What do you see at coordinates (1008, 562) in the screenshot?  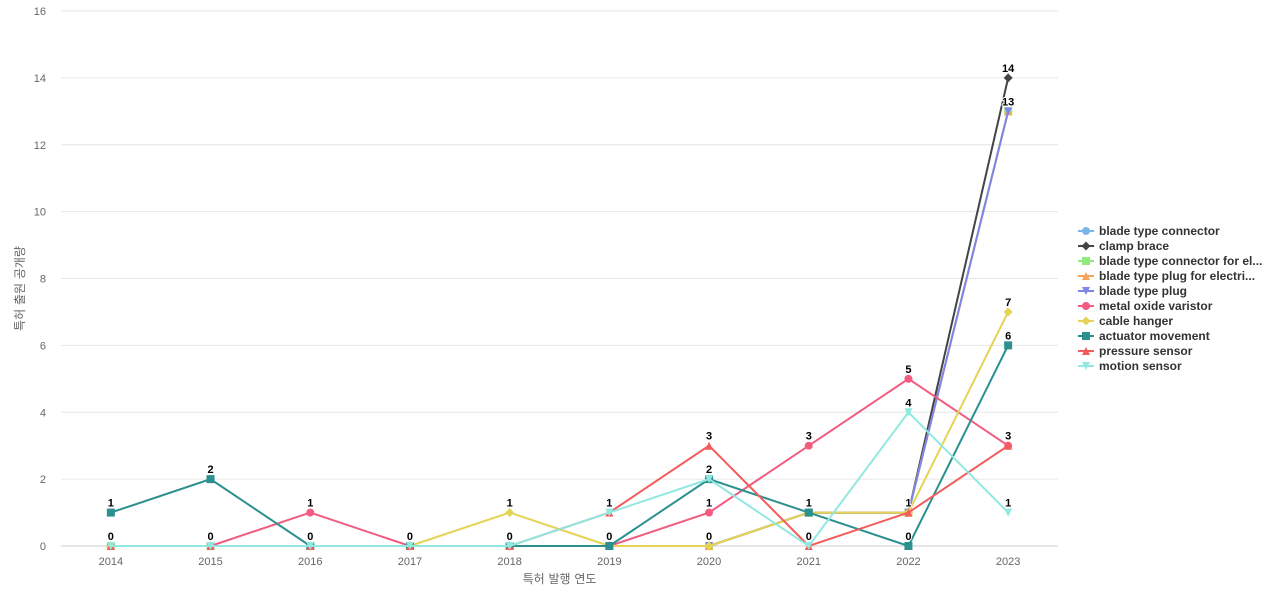 I see `x-tick-label: 2023` at bounding box center [1008, 562].